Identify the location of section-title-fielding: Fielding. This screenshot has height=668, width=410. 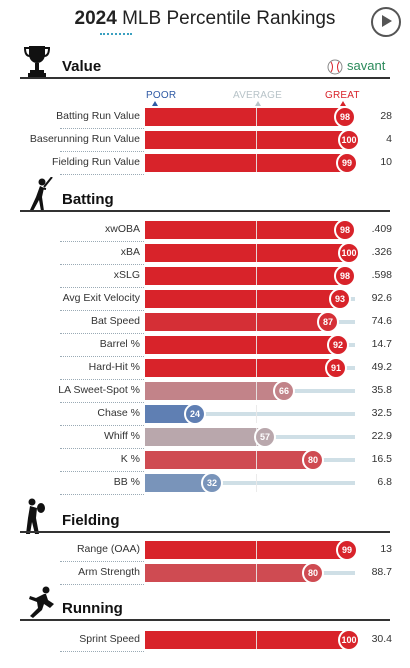
(91, 520).